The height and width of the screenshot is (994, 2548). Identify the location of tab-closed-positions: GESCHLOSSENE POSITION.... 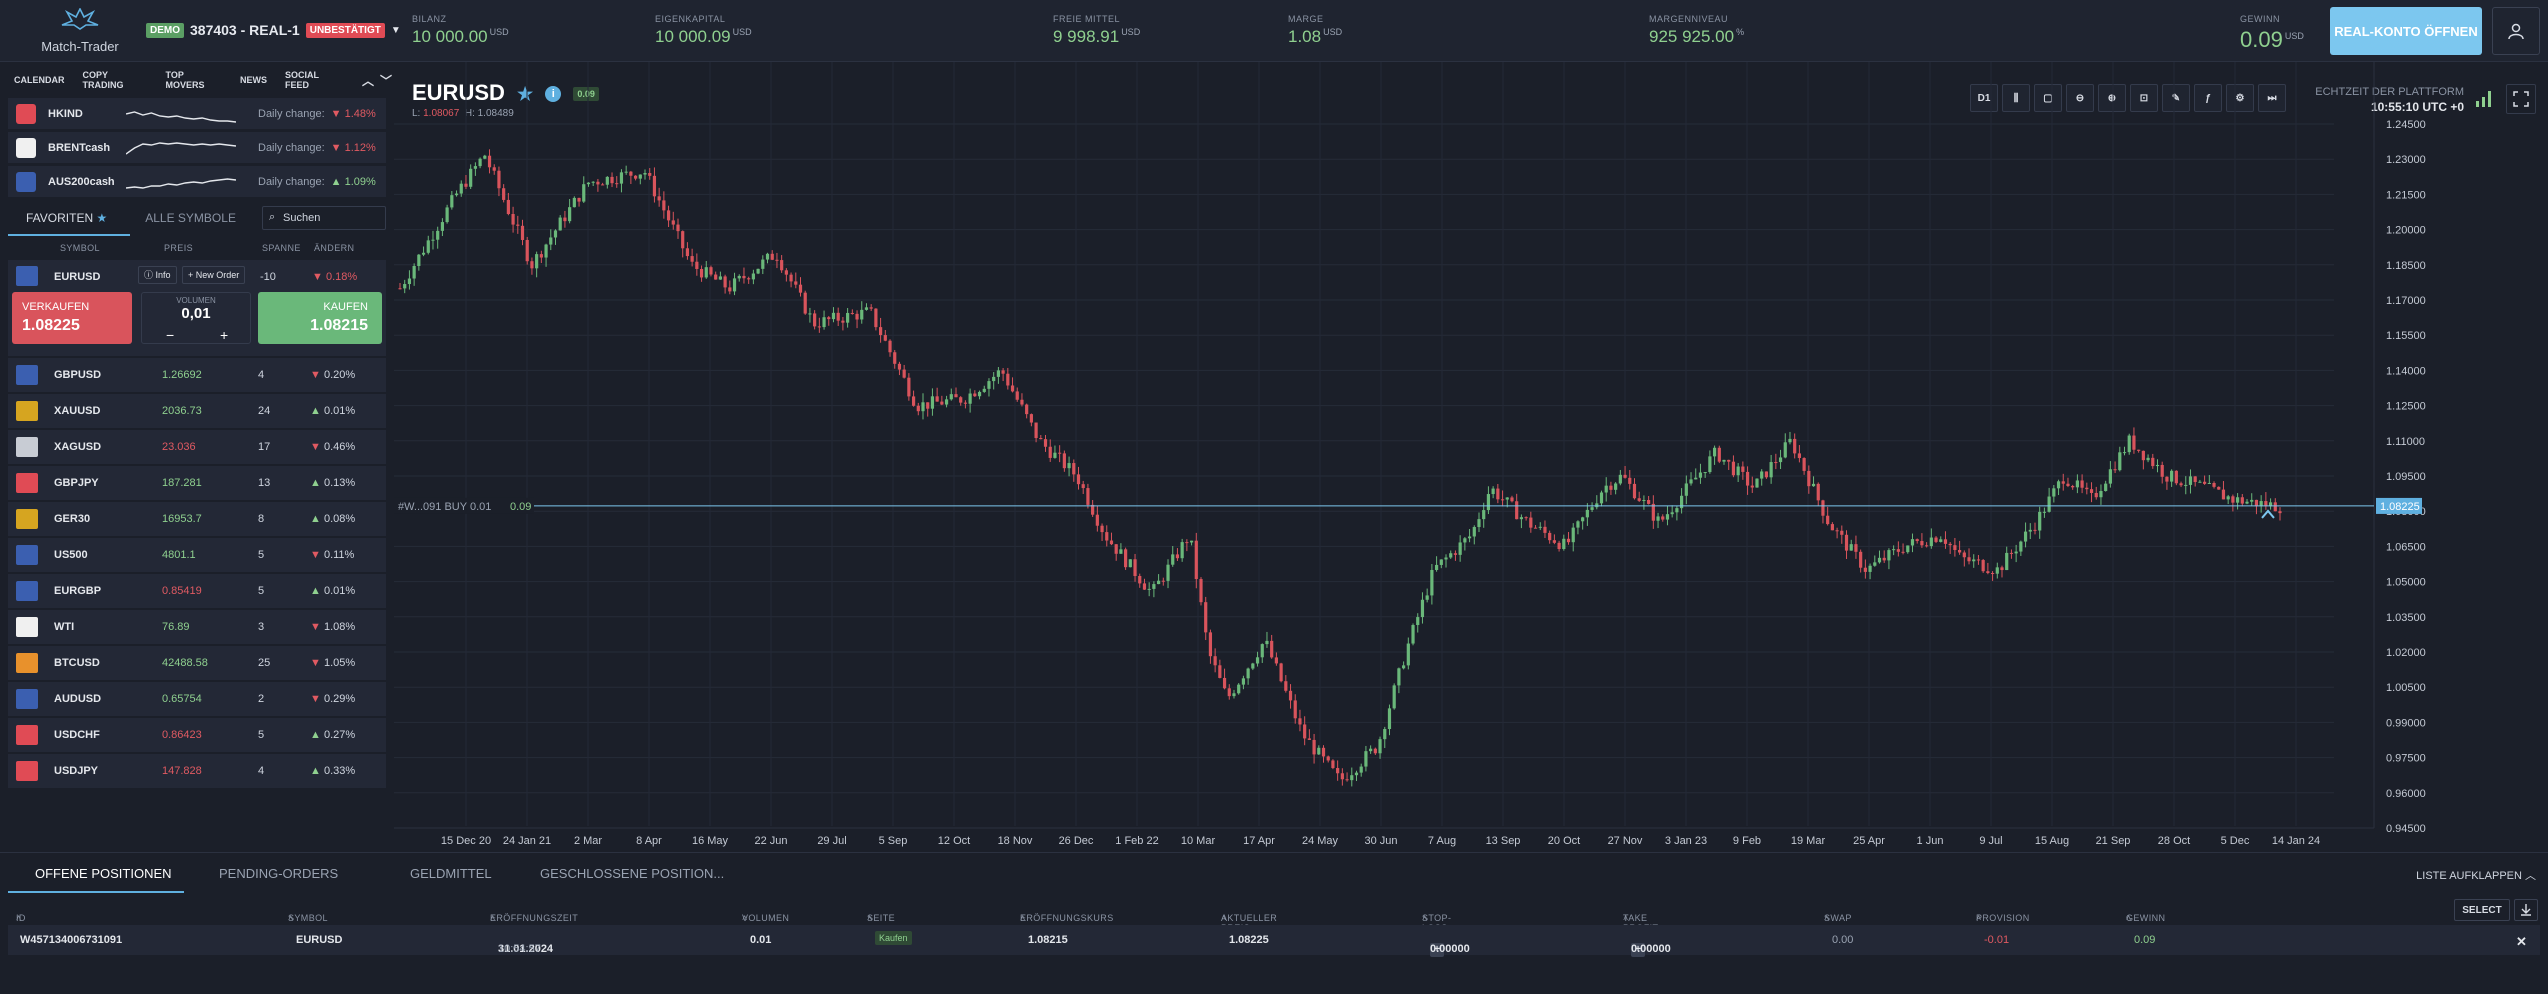
(632, 873).